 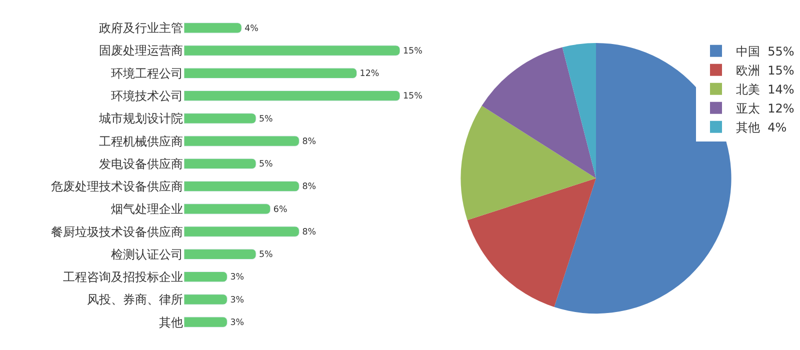 What do you see at coordinates (140, 119) in the screenshot?
I see `y-tick-label: 城市规划设计院` at bounding box center [140, 119].